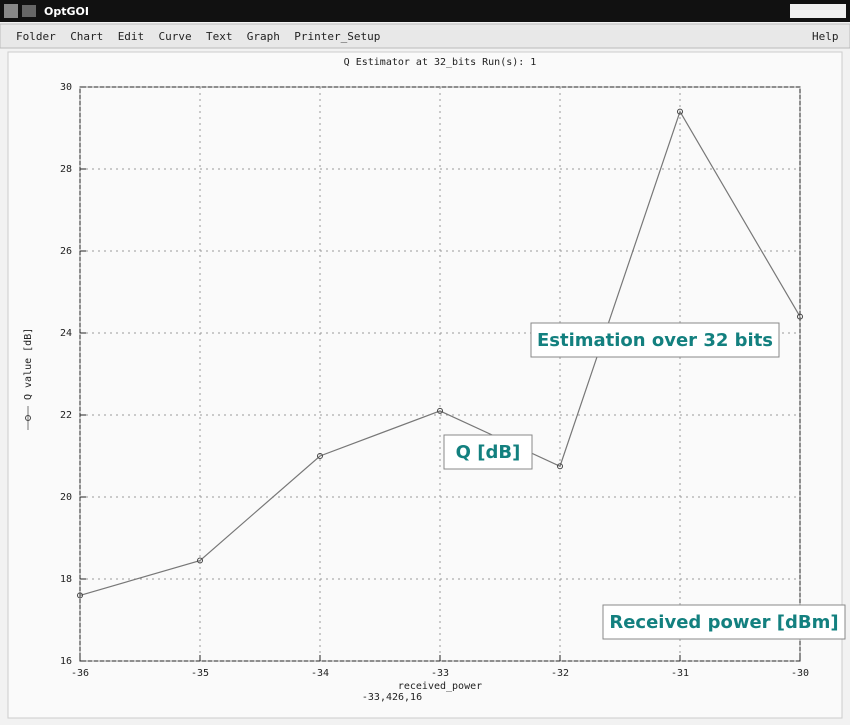 This screenshot has height=725, width=850. I want to click on x-tick-label: -31, so click(680, 673).